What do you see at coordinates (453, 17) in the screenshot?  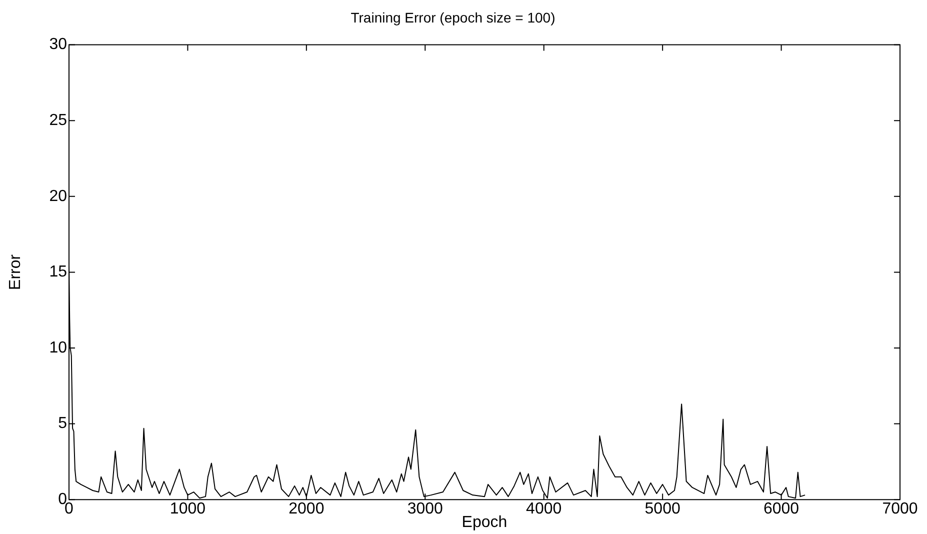 I see `chart-title: Training Error (epoch size = 100)` at bounding box center [453, 17].